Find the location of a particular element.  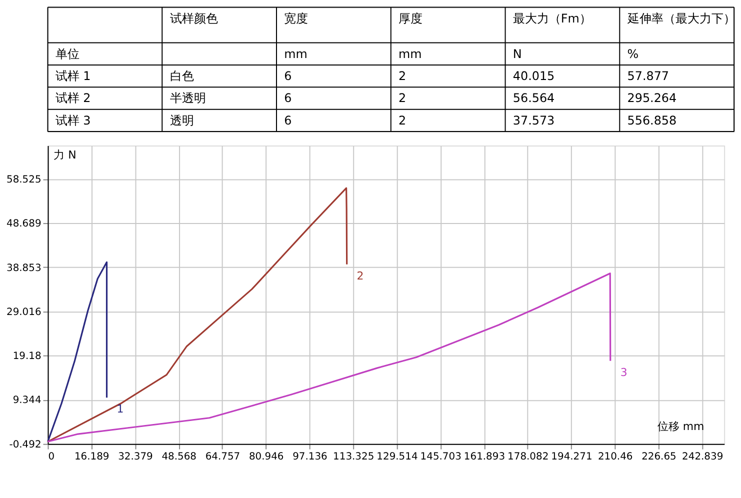

text: 556.858 is located at coordinates (652, 120).